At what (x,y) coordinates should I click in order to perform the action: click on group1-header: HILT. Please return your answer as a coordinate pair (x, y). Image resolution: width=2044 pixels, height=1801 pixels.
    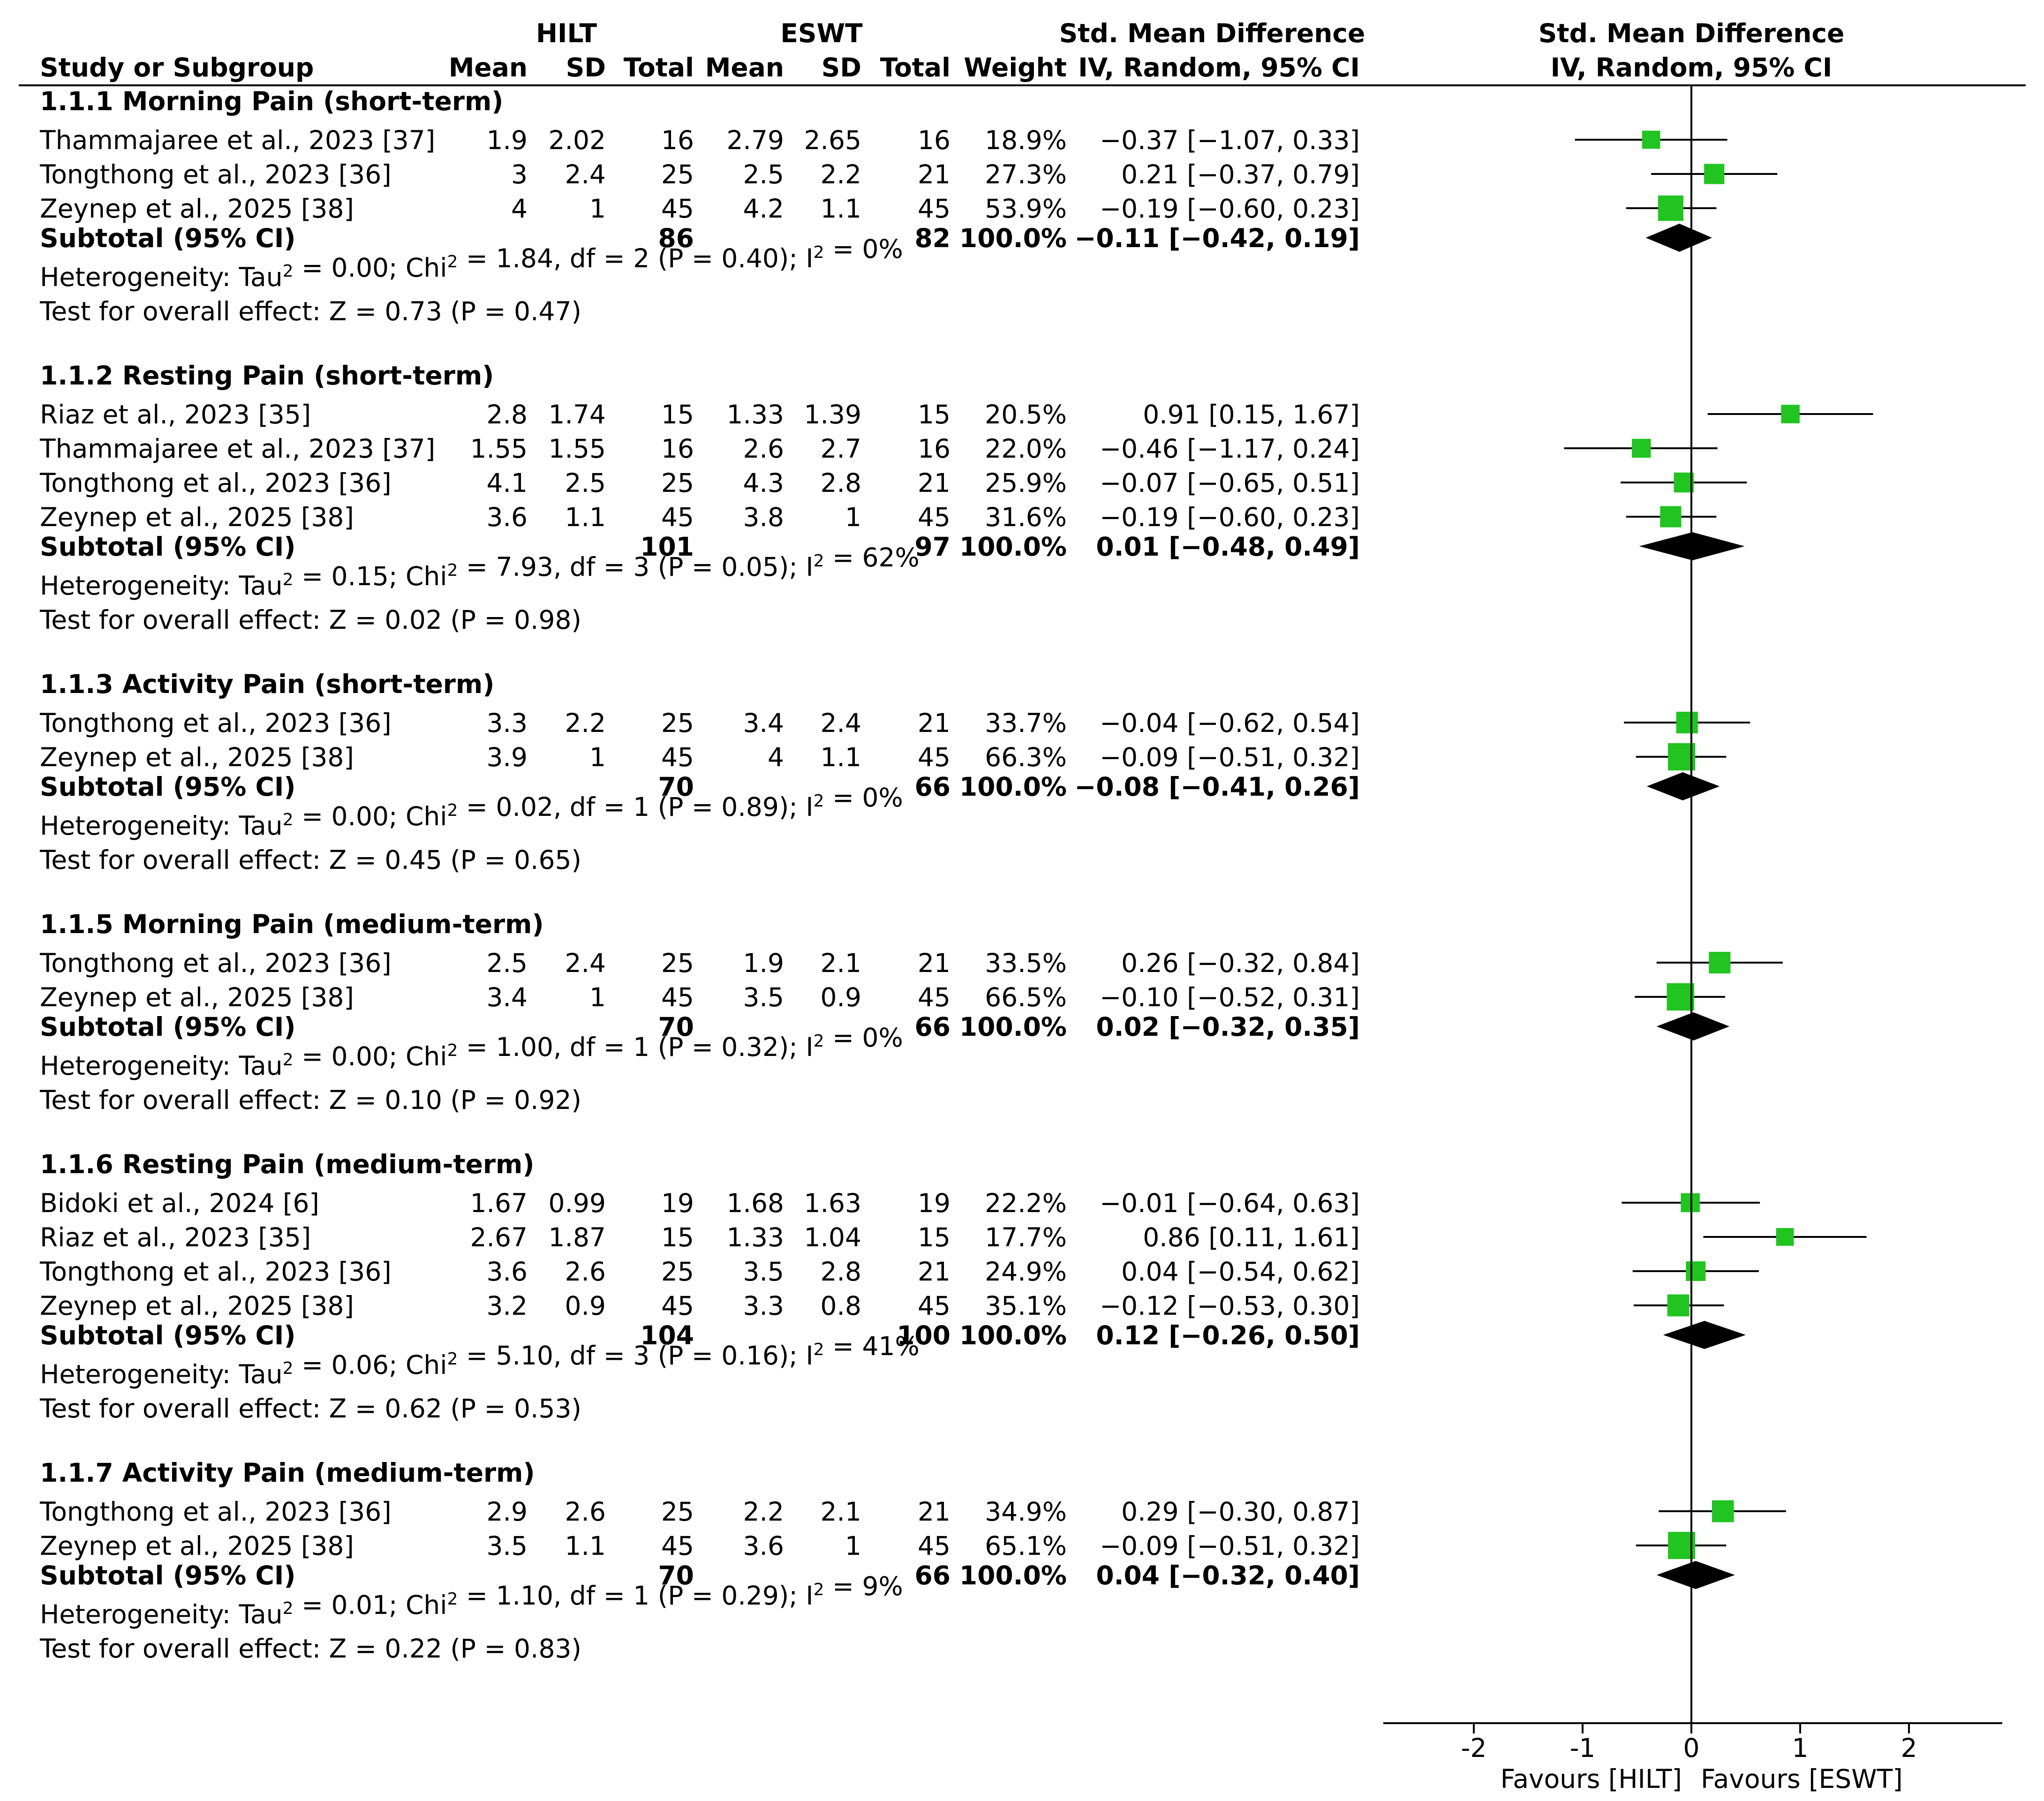
    Looking at the image, I should click on (566, 33).